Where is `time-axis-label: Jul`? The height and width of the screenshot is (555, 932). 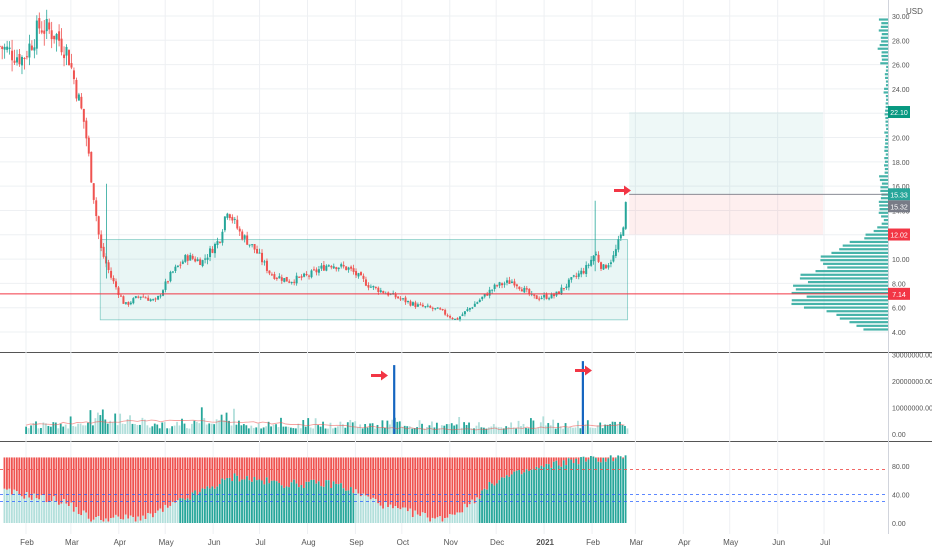 time-axis-label: Jul is located at coordinates (260, 542).